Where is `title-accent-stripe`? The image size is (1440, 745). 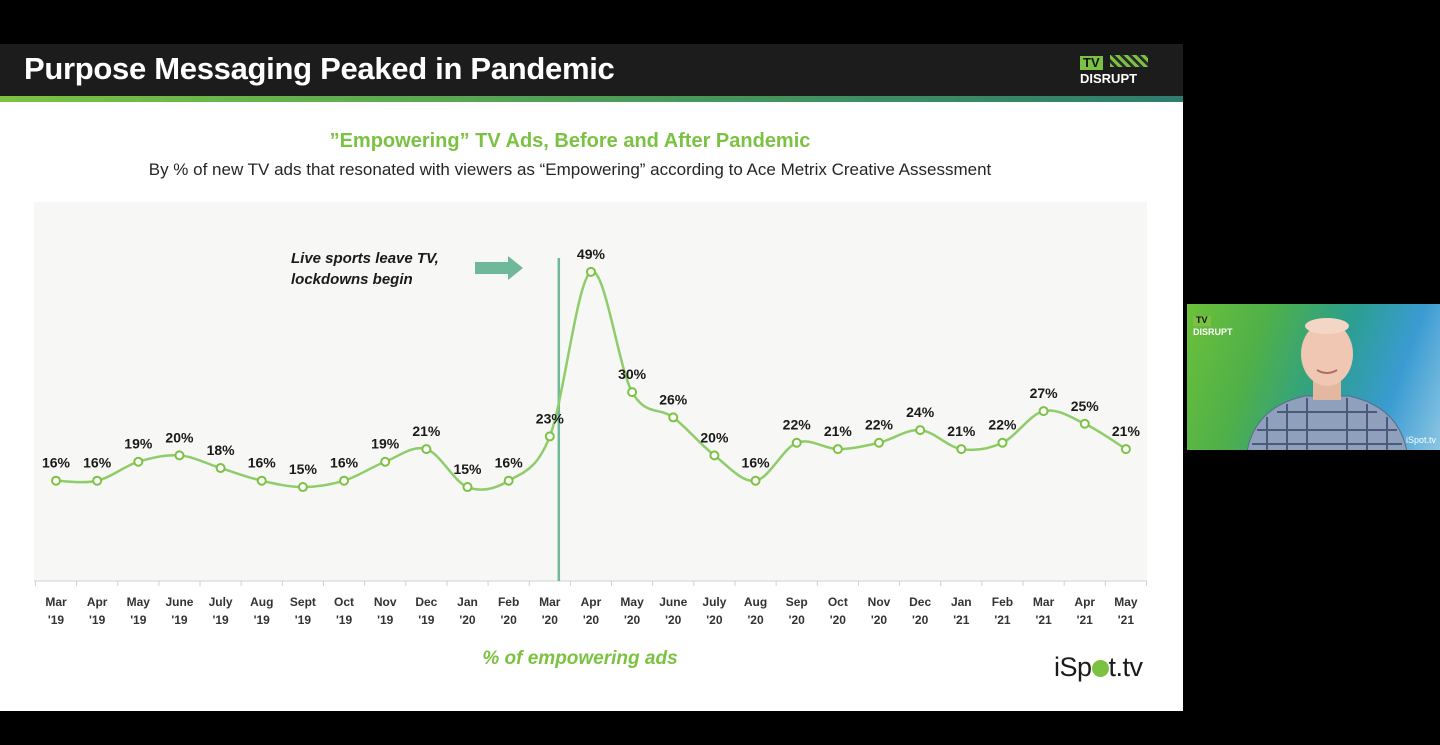
title-accent-stripe is located at coordinates (591, 99).